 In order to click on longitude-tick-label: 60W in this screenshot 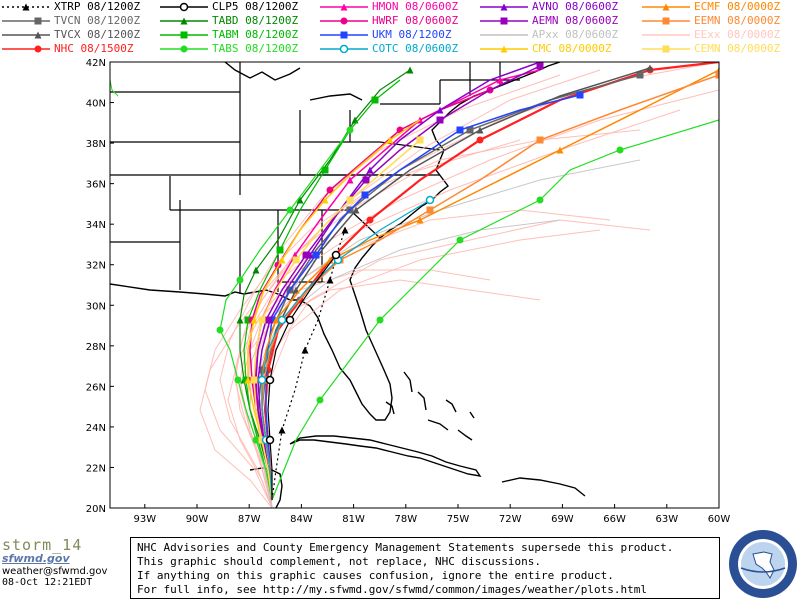, I will do `click(719, 519)`.